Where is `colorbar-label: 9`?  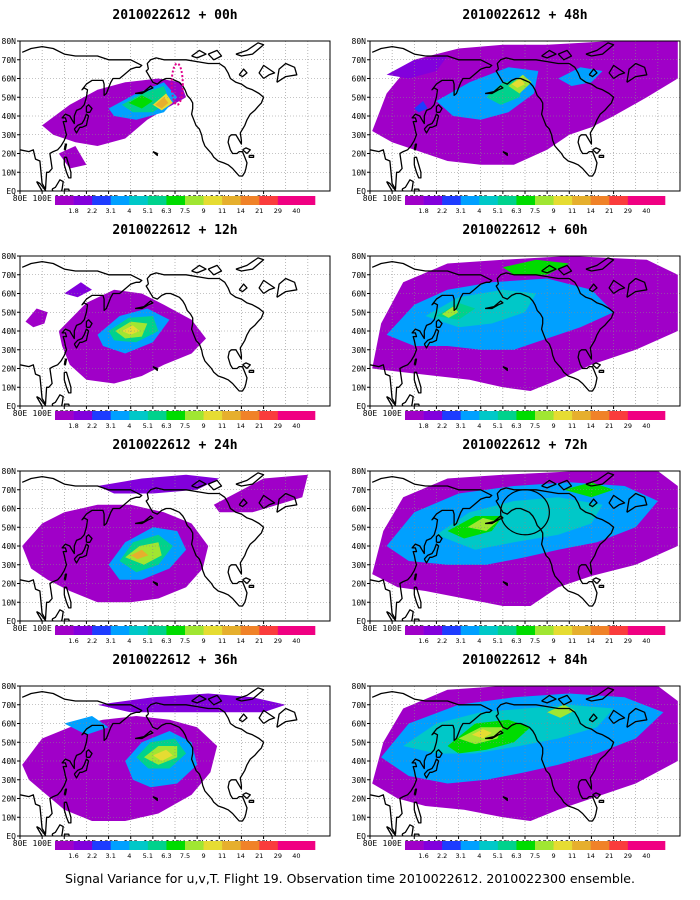
colorbar-label: 9 is located at coordinates (554, 856).